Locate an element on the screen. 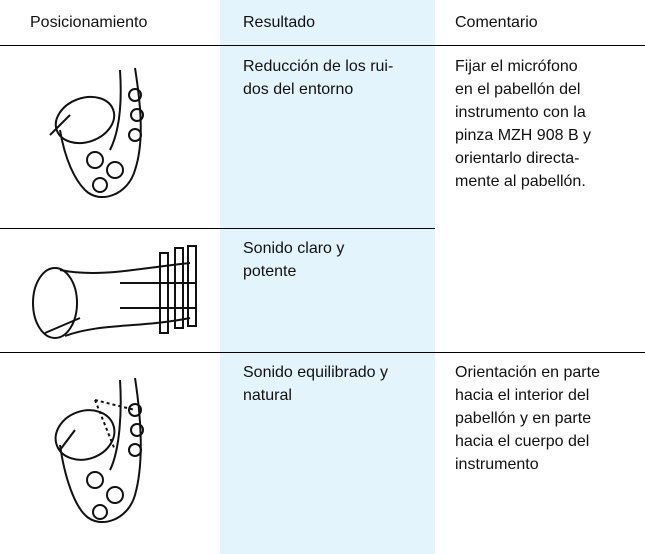 The height and width of the screenshot is (554, 645). text-line: hacia el cuerpo del is located at coordinates (522, 441).